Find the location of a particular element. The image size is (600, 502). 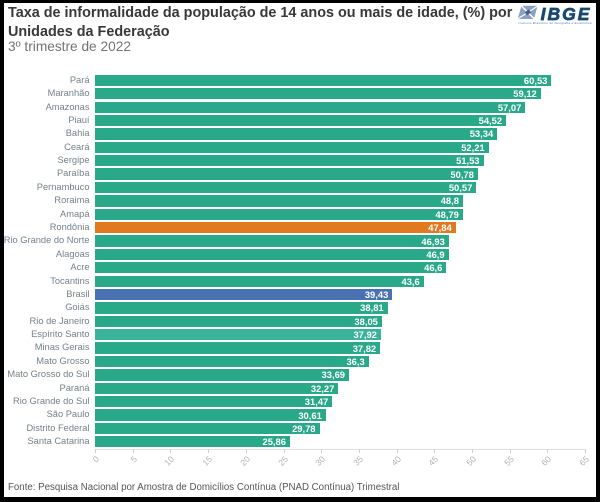

svg-text: IBGE is located at coordinates (566, 14).